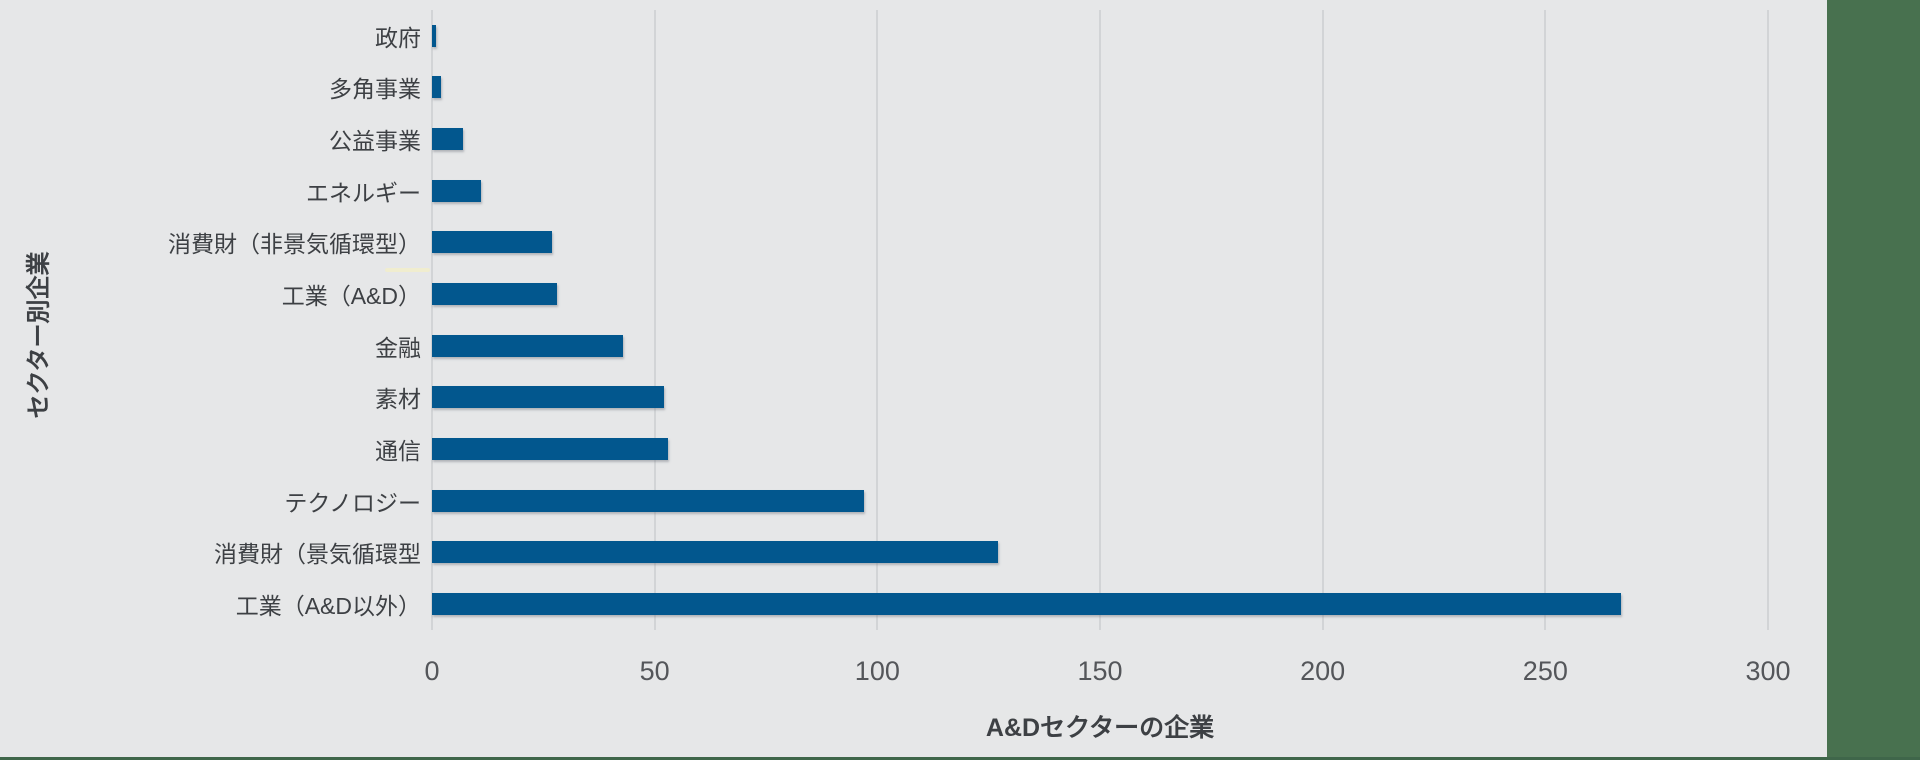  Describe the element at coordinates (352, 502) in the screenshot. I see `category-label: テクノロジー` at that location.